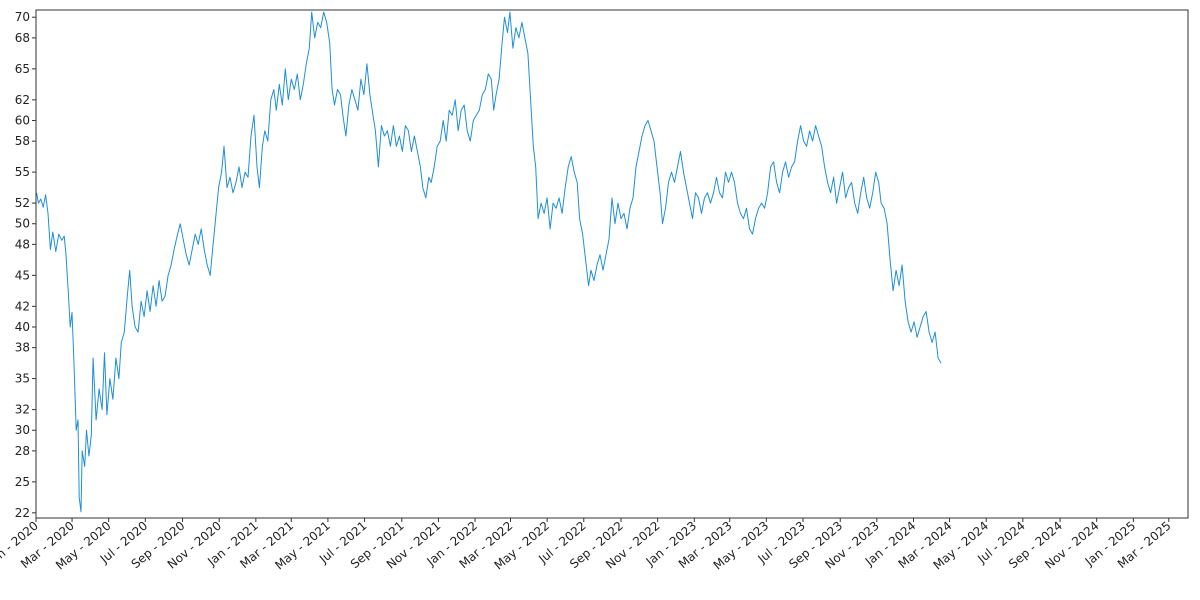  What do you see at coordinates (22, 327) in the screenshot?
I see `y-tick-label: 40` at bounding box center [22, 327].